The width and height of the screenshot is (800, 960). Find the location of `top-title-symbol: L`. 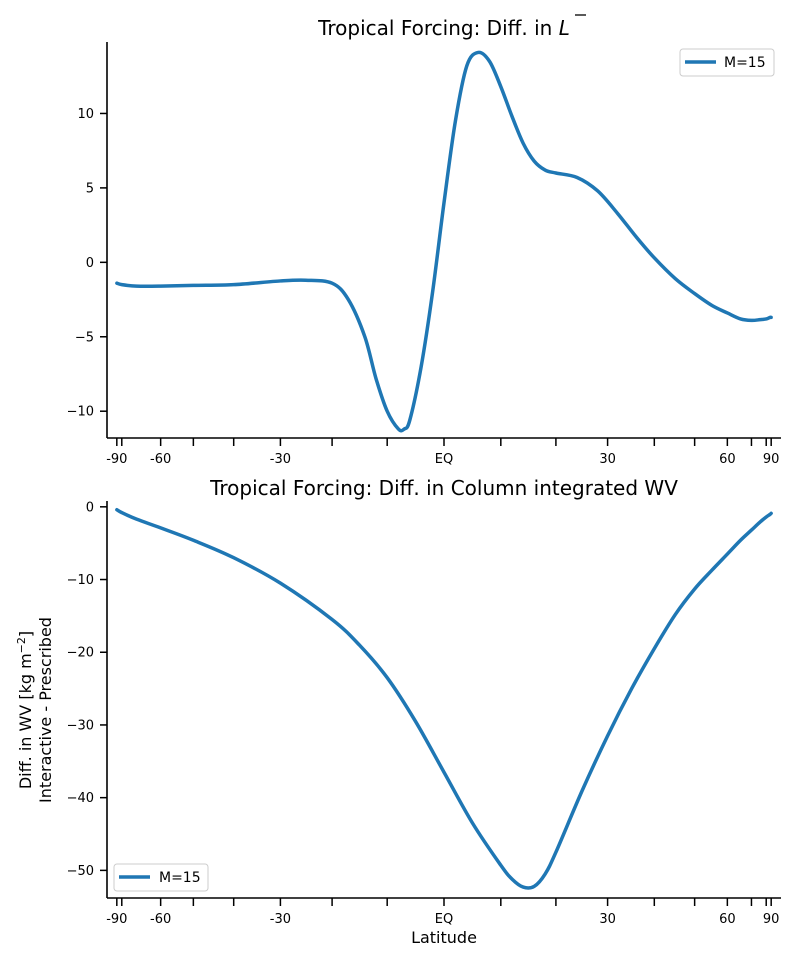

top-title-symbol: L is located at coordinates (564, 28).